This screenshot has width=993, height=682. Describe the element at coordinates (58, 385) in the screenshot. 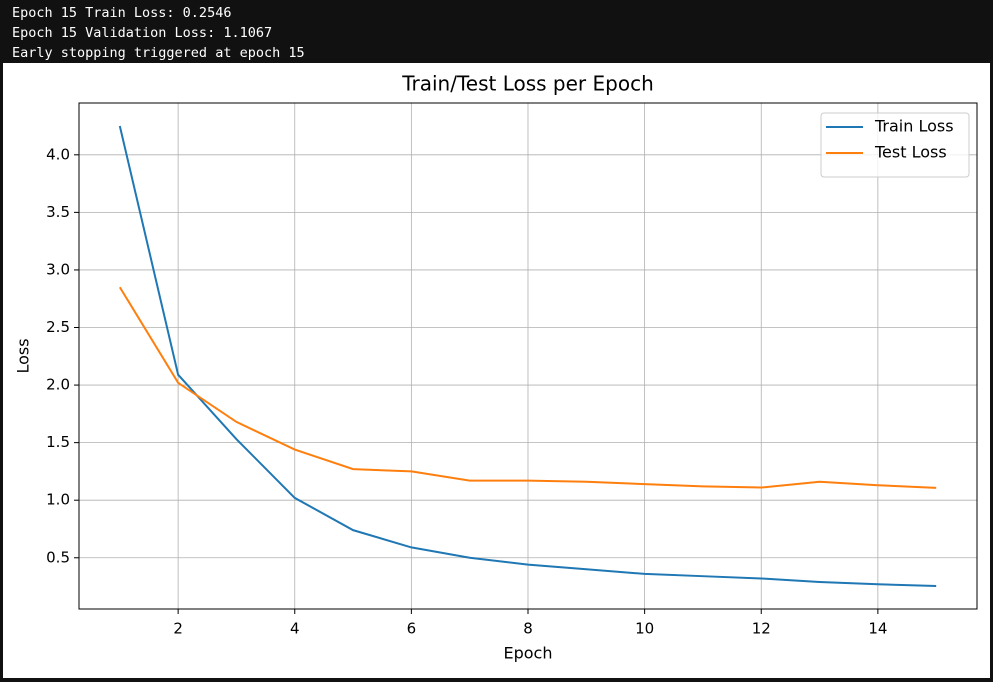

I see `y-tick-label: 2.0` at that location.